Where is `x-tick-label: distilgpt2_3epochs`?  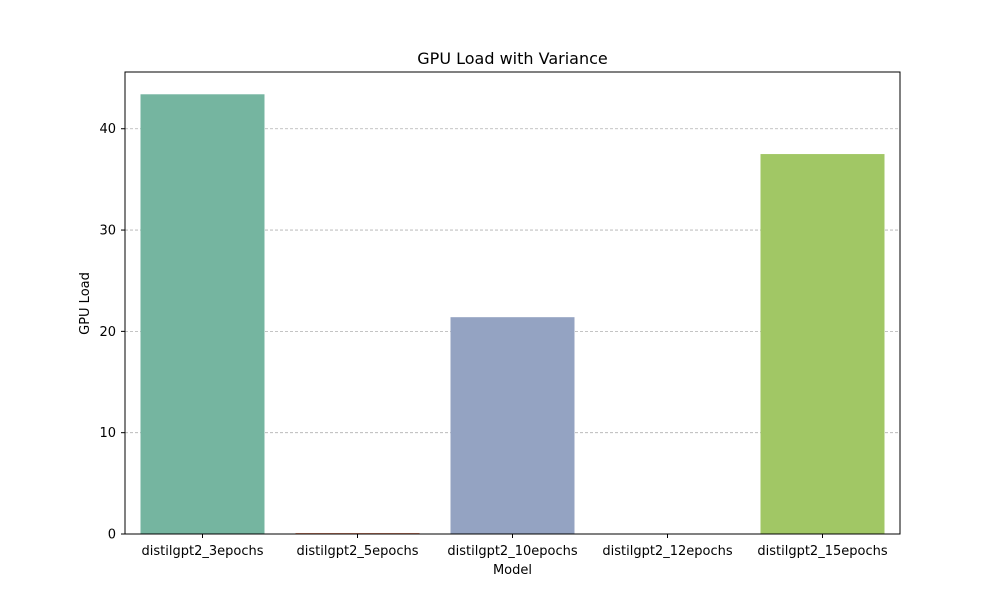 x-tick-label: distilgpt2_3epochs is located at coordinates (203, 551).